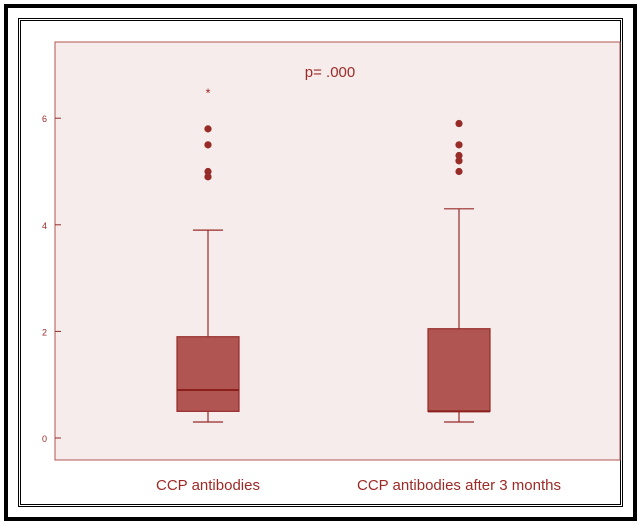  Describe the element at coordinates (330, 72) in the screenshot. I see `p-value-annotation: p= .000` at that location.